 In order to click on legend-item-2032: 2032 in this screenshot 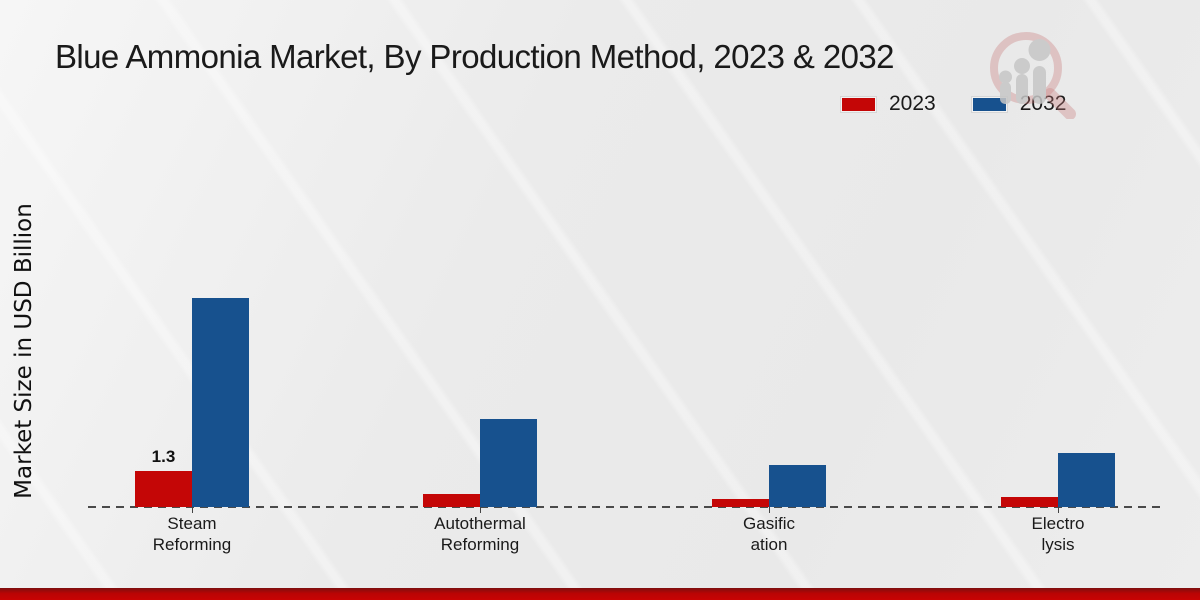, I will do `click(1019, 104)`.